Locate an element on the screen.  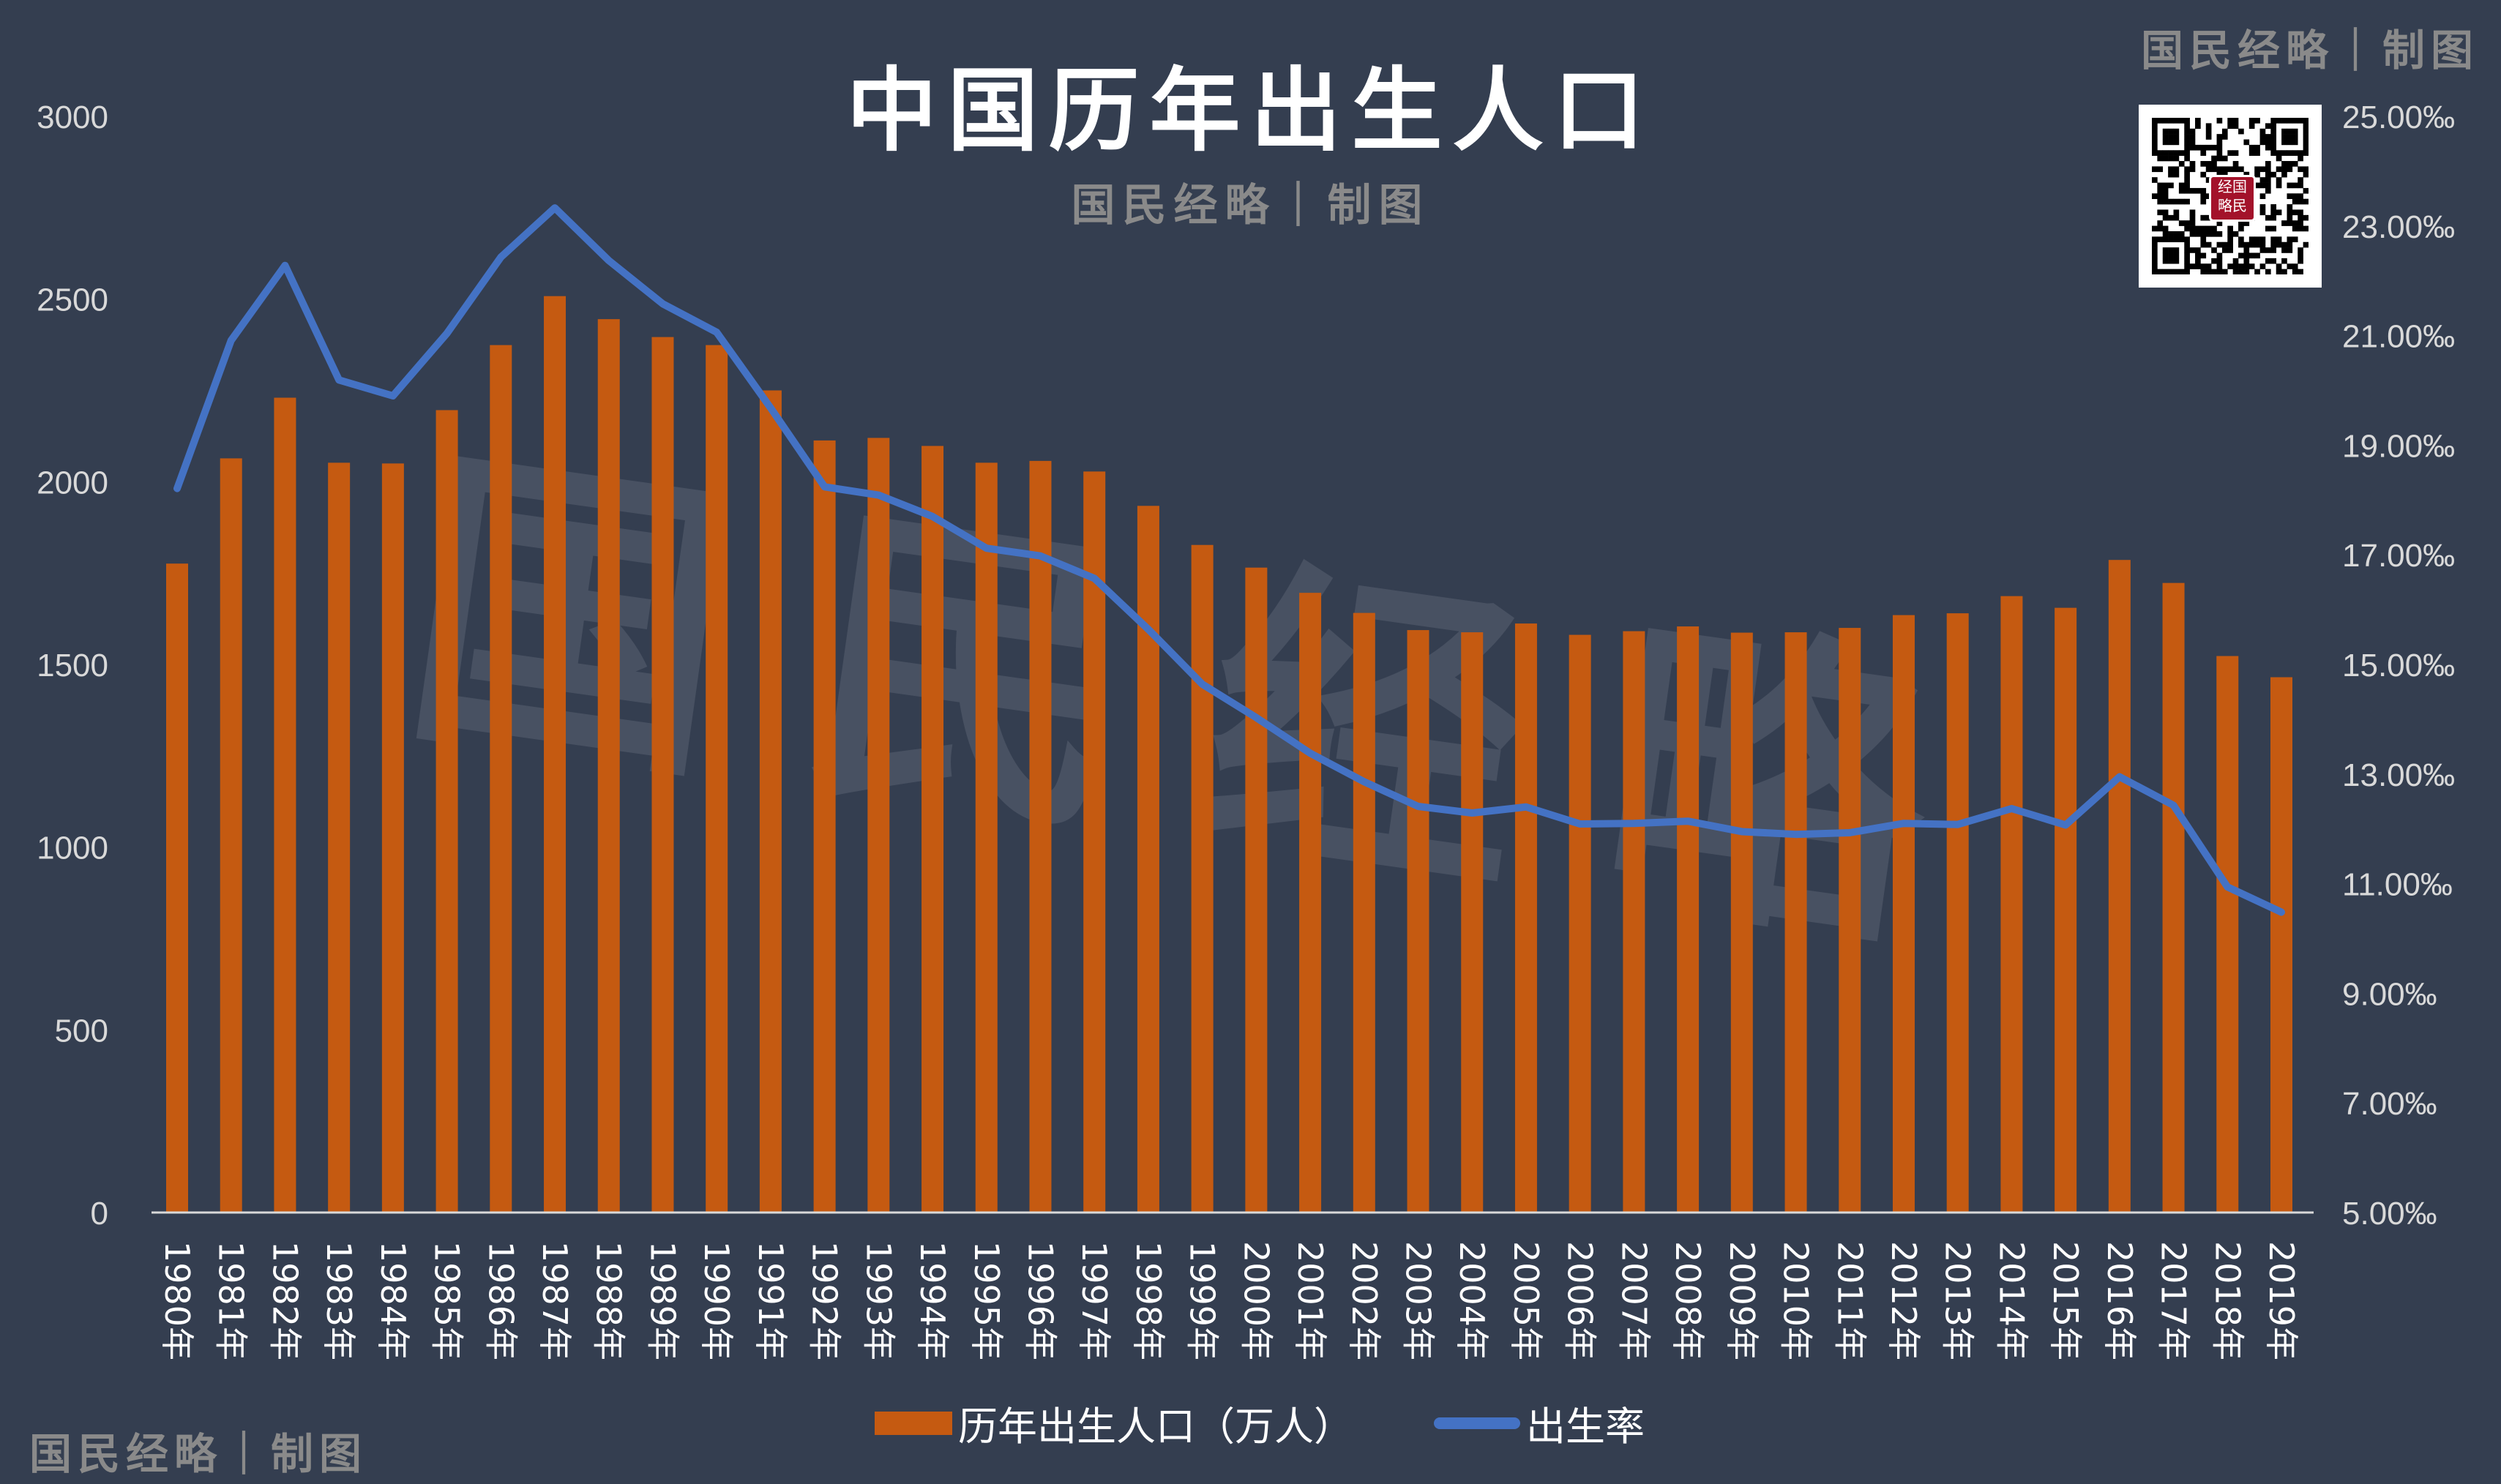
qr-seal-logo: 经国 略民 is located at coordinates (2232, 198).